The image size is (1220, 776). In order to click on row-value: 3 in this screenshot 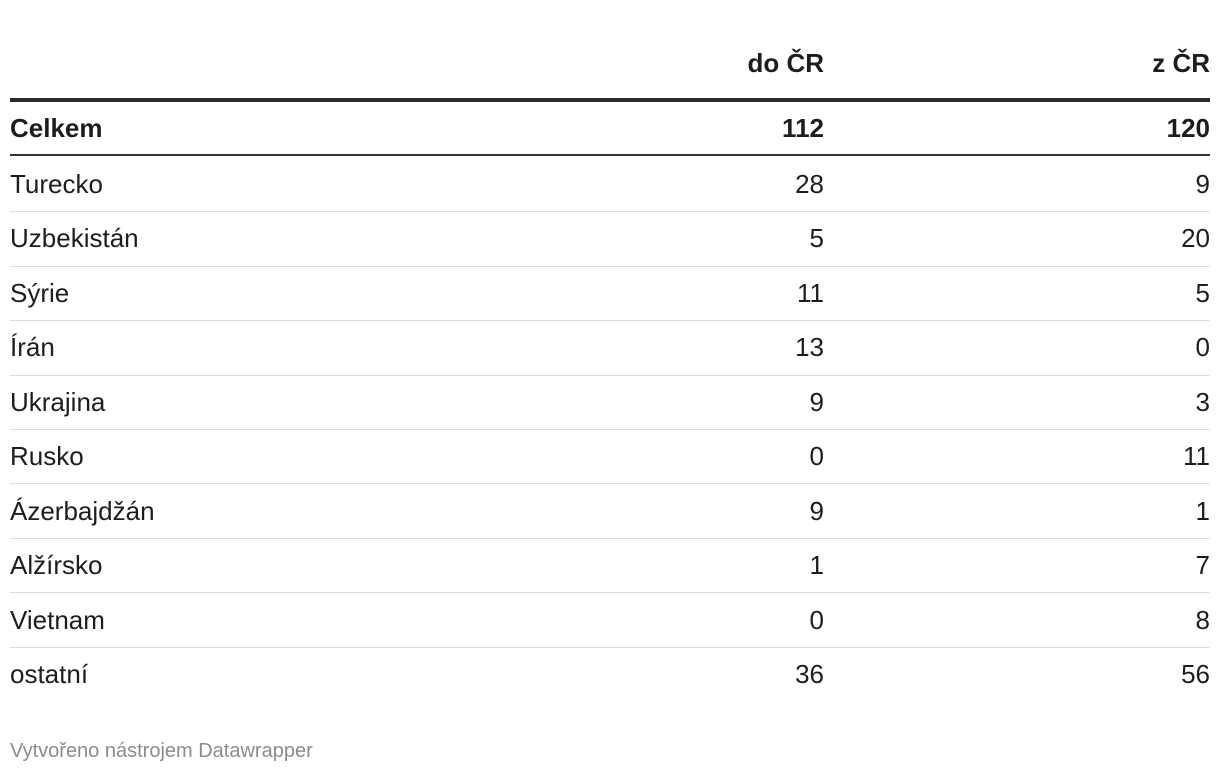, I will do `click(1202, 401)`.